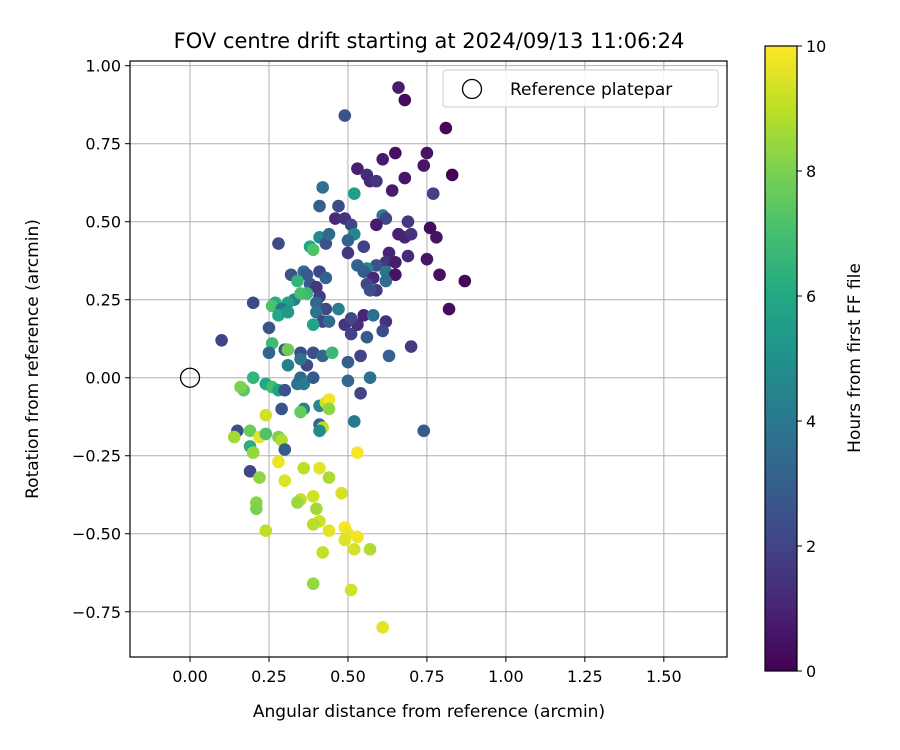 The width and height of the screenshot is (900, 750). I want to click on colorbar-ticks: 0 2 4 6 8 10, so click(811, 359).